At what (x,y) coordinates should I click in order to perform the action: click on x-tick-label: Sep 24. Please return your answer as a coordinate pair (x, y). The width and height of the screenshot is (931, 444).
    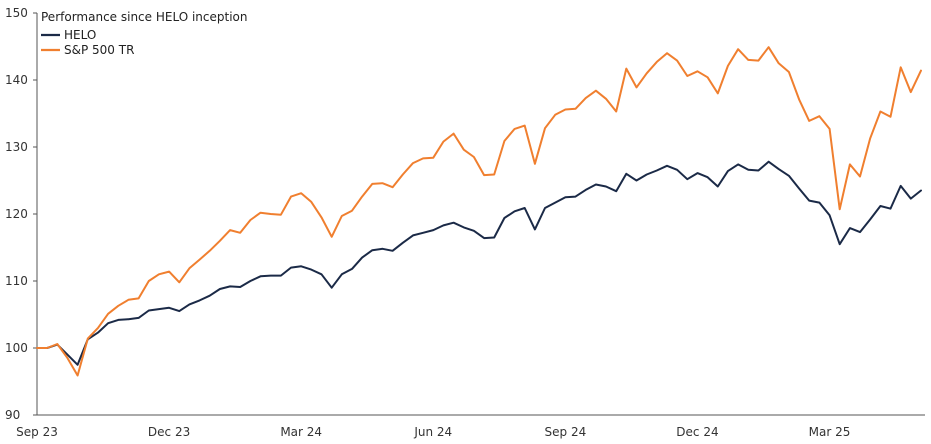
    Looking at the image, I should click on (566, 432).